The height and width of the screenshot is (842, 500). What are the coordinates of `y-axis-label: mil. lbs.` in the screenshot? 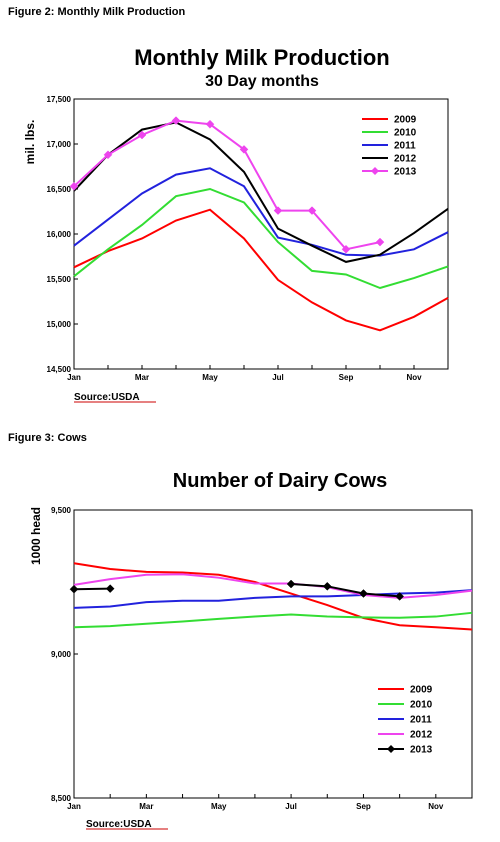 It's located at (30, 142).